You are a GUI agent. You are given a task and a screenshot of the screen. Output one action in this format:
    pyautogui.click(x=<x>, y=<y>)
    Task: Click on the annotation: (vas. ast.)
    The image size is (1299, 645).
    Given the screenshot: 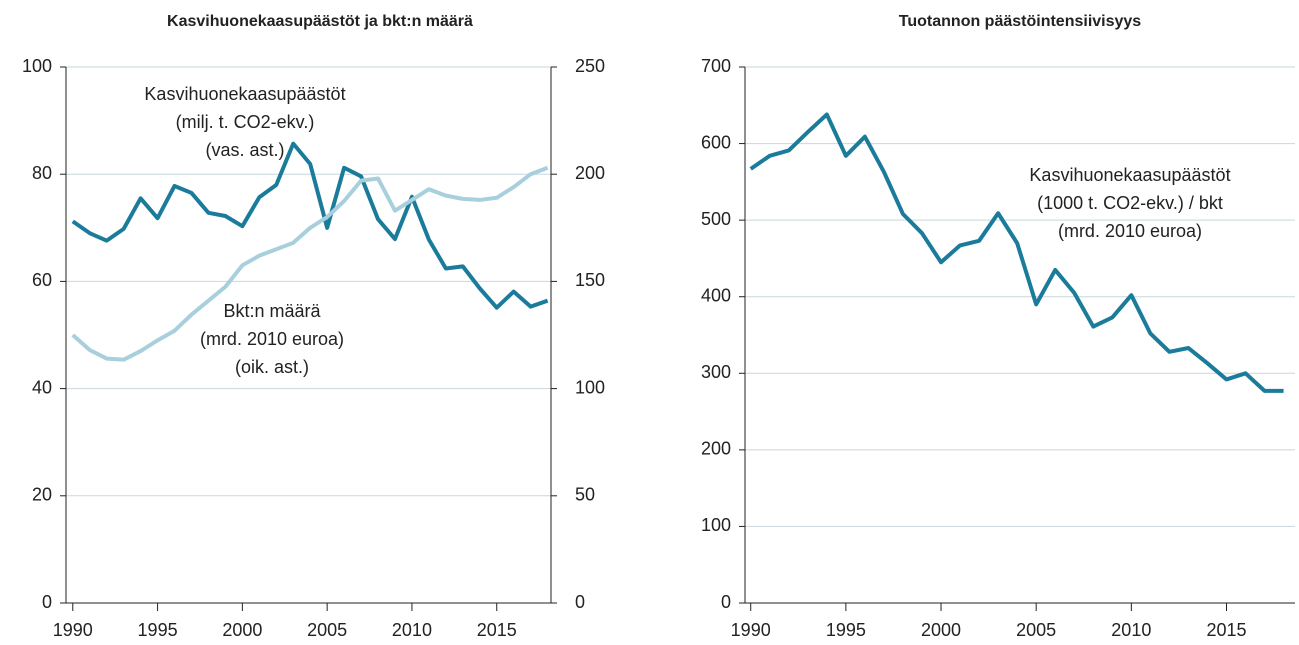 What is the action you would take?
    pyautogui.click(x=244, y=150)
    